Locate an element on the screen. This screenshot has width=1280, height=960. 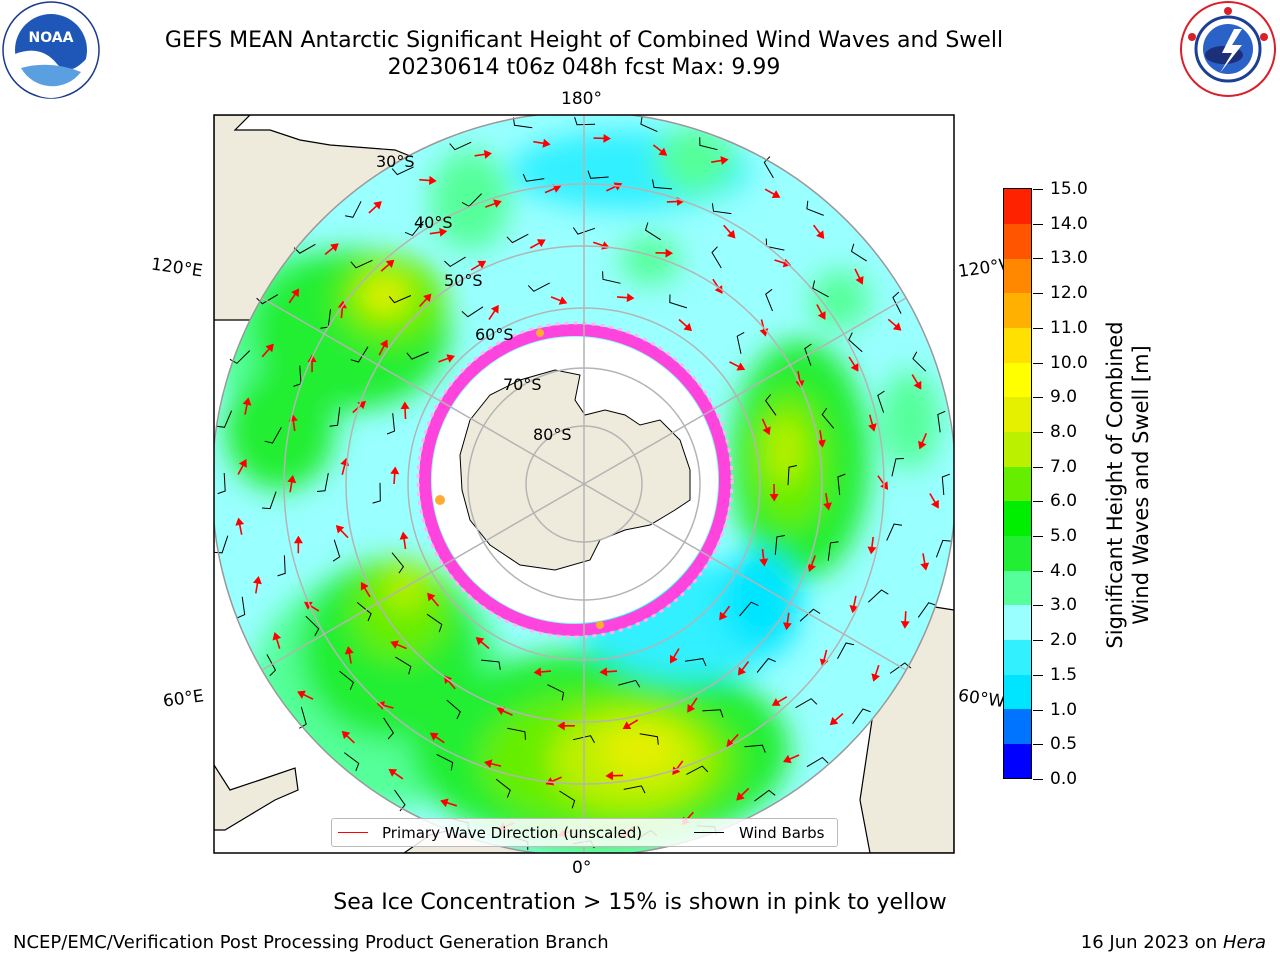
date-text: 16 Jun 2023 on is located at coordinates (1151, 942).